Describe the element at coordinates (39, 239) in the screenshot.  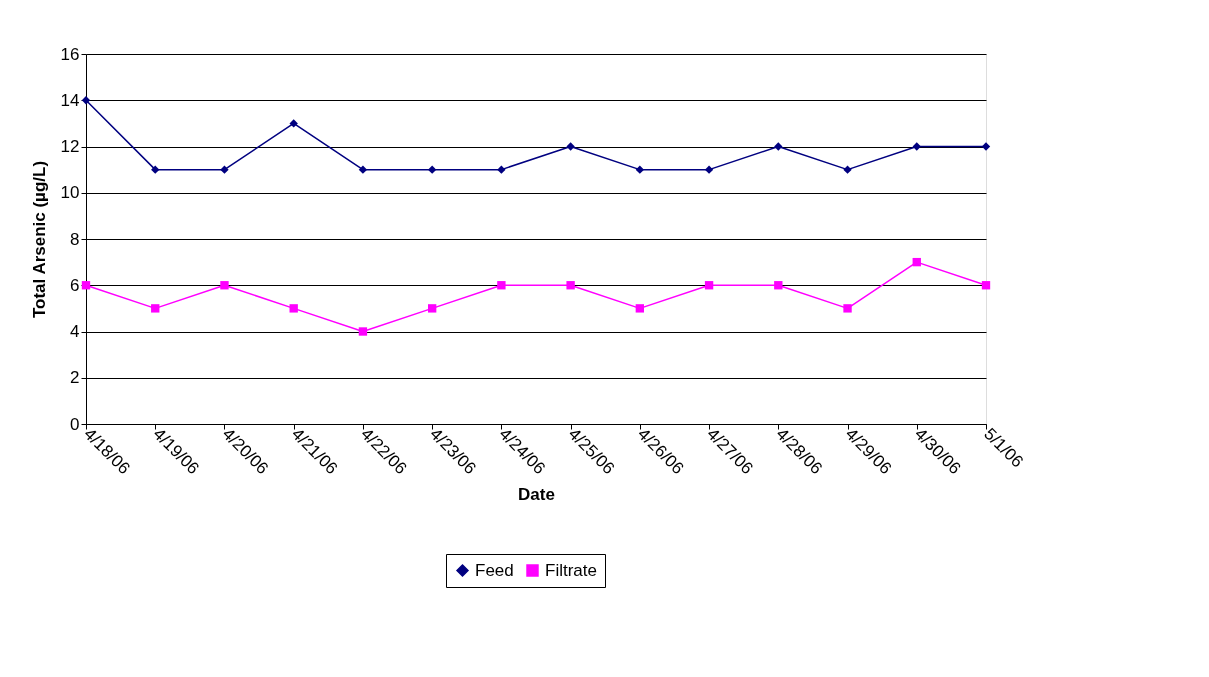
I see `y-axis-title: Total Arsenic (µg/L)` at that location.